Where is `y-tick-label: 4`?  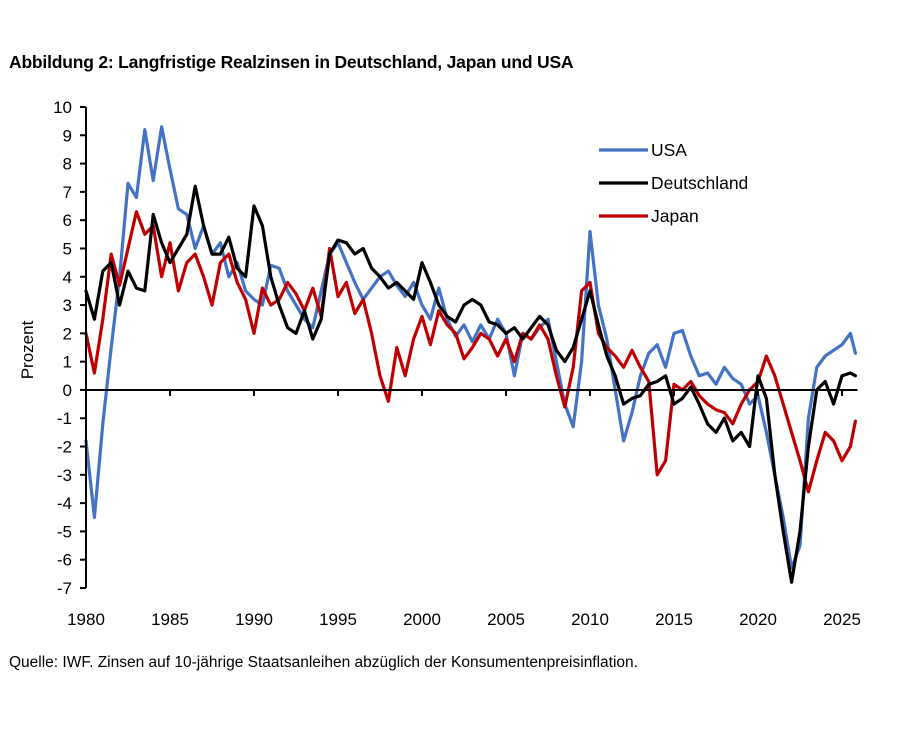 y-tick-label: 4 is located at coordinates (67, 277).